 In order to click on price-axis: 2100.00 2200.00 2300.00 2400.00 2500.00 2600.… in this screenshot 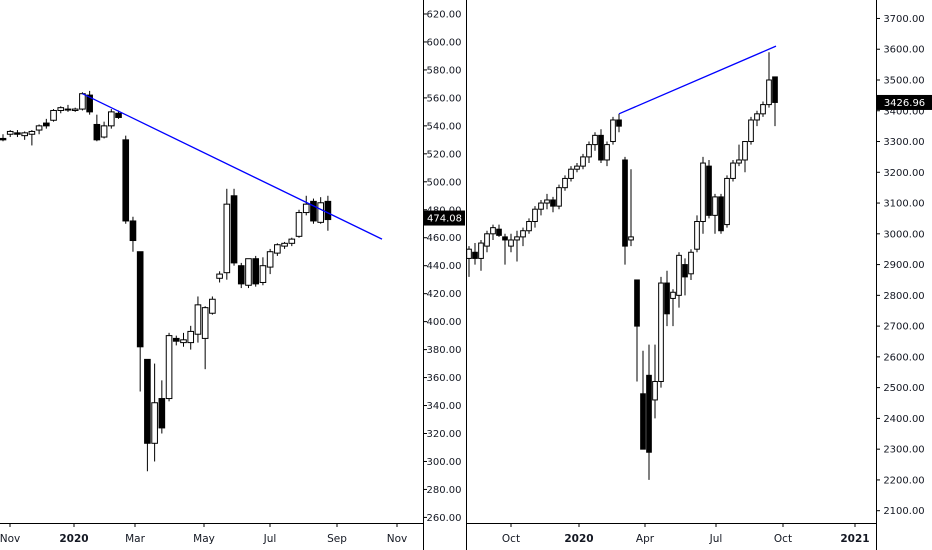, I will do `click(904, 275)`.